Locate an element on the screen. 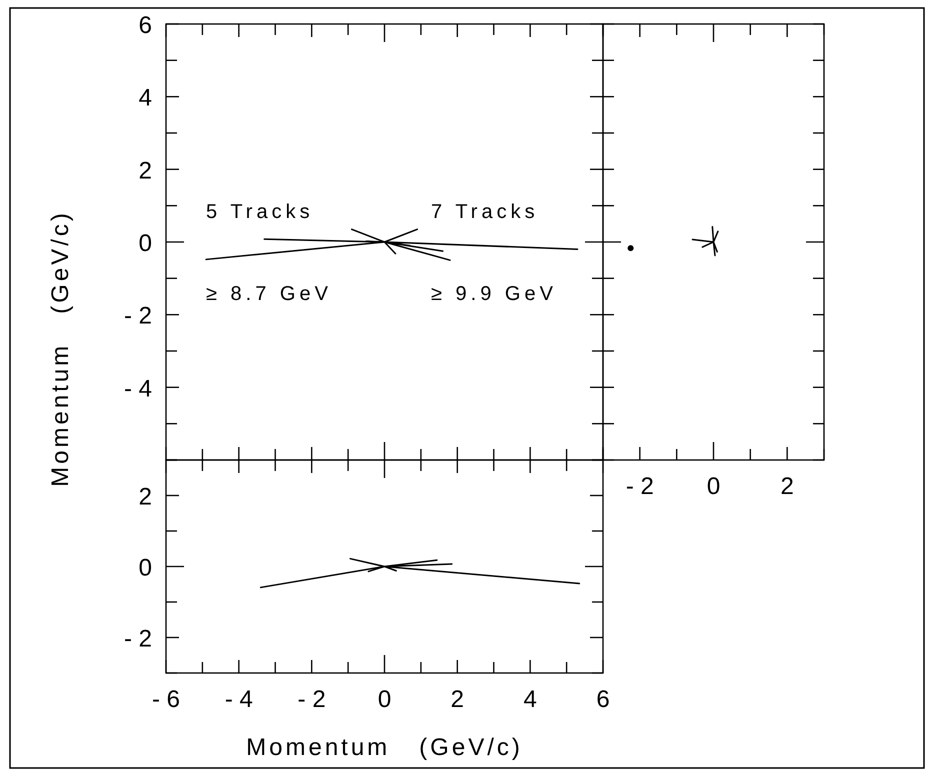  annotation: 7 Tracks is located at coordinates (485, 212).